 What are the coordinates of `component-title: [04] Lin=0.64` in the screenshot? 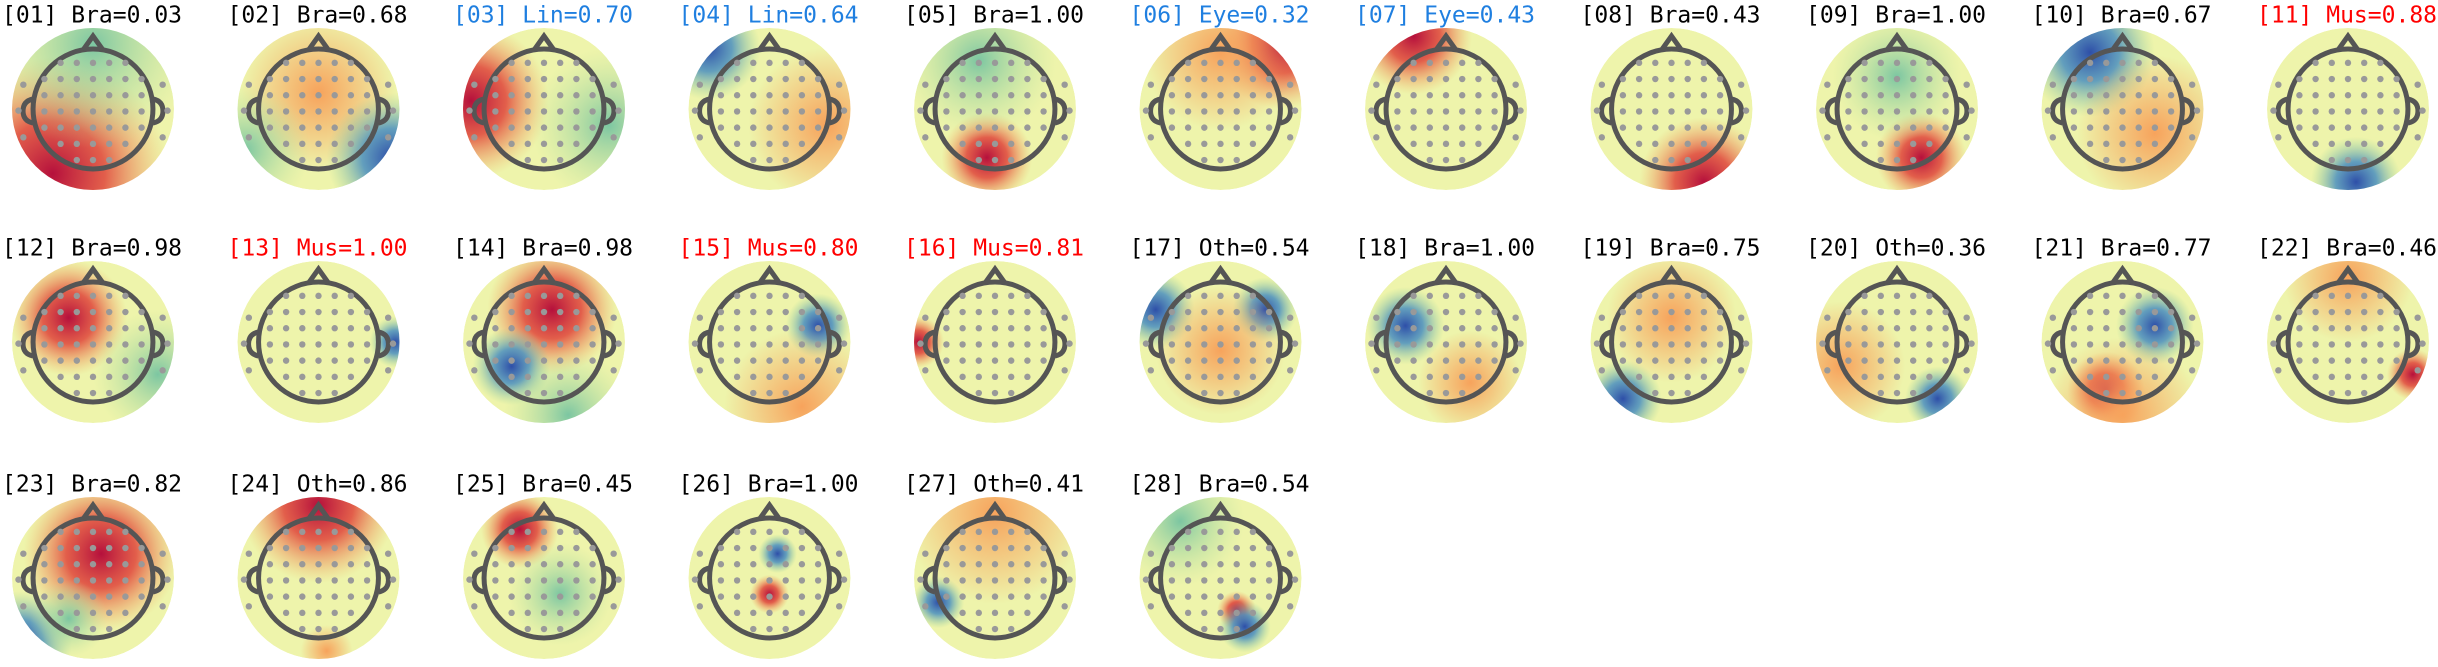 It's located at (769, 16).